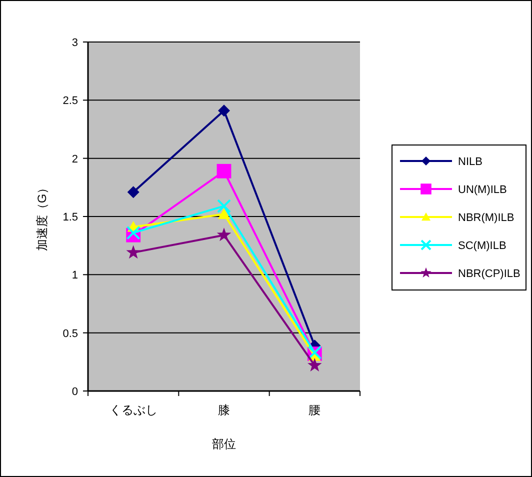 This screenshot has width=532, height=477. Describe the element at coordinates (70, 334) in the screenshot. I see `y-tick-label: 0.5` at that location.